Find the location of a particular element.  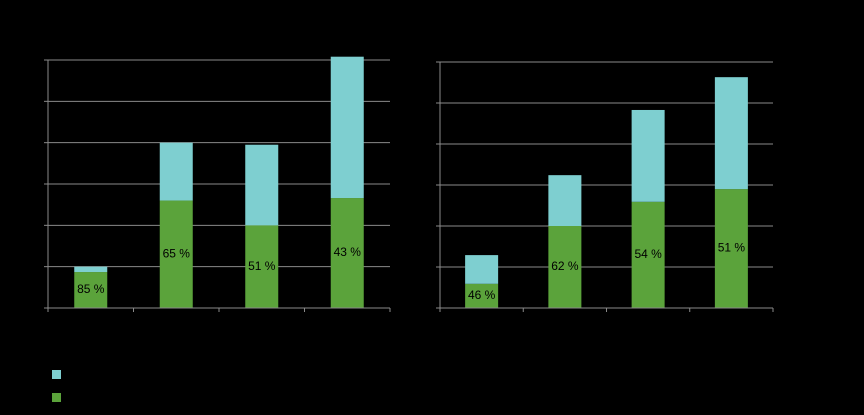

value-label: 46 % is located at coordinates (482, 295).